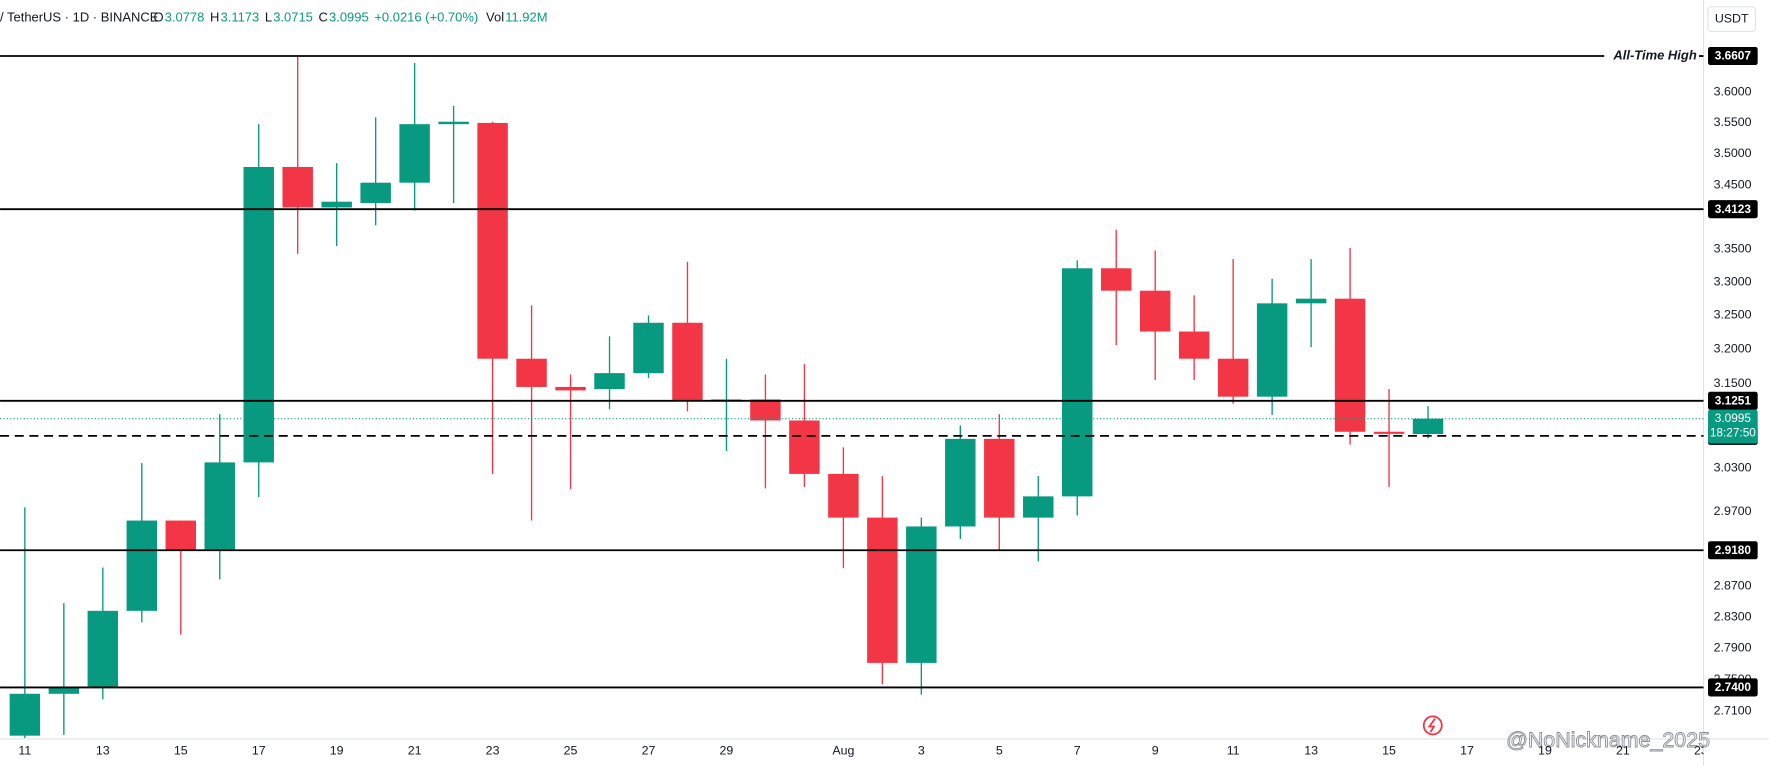  I want to click on x-tick-label: 27, so click(649, 751).